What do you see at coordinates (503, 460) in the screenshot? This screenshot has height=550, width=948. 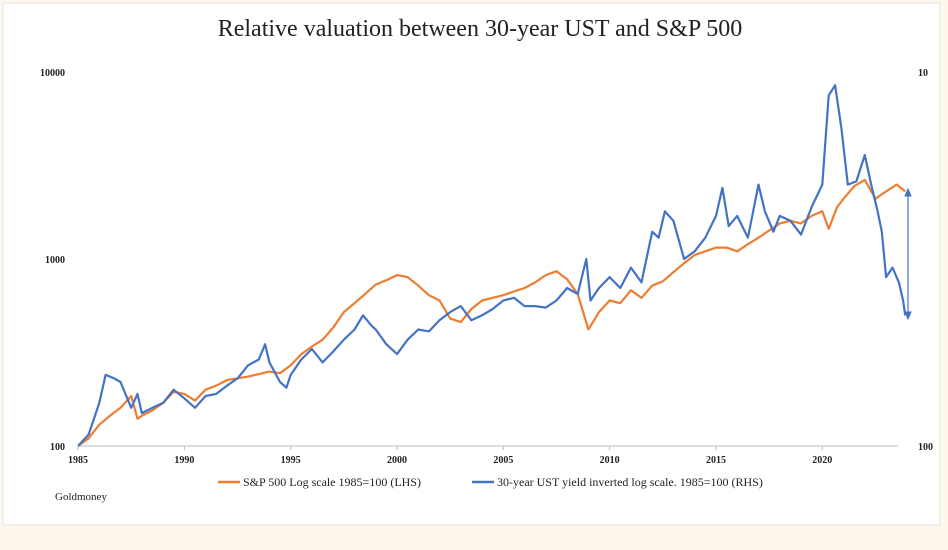 I see `x-tick-label: 2005` at bounding box center [503, 460].